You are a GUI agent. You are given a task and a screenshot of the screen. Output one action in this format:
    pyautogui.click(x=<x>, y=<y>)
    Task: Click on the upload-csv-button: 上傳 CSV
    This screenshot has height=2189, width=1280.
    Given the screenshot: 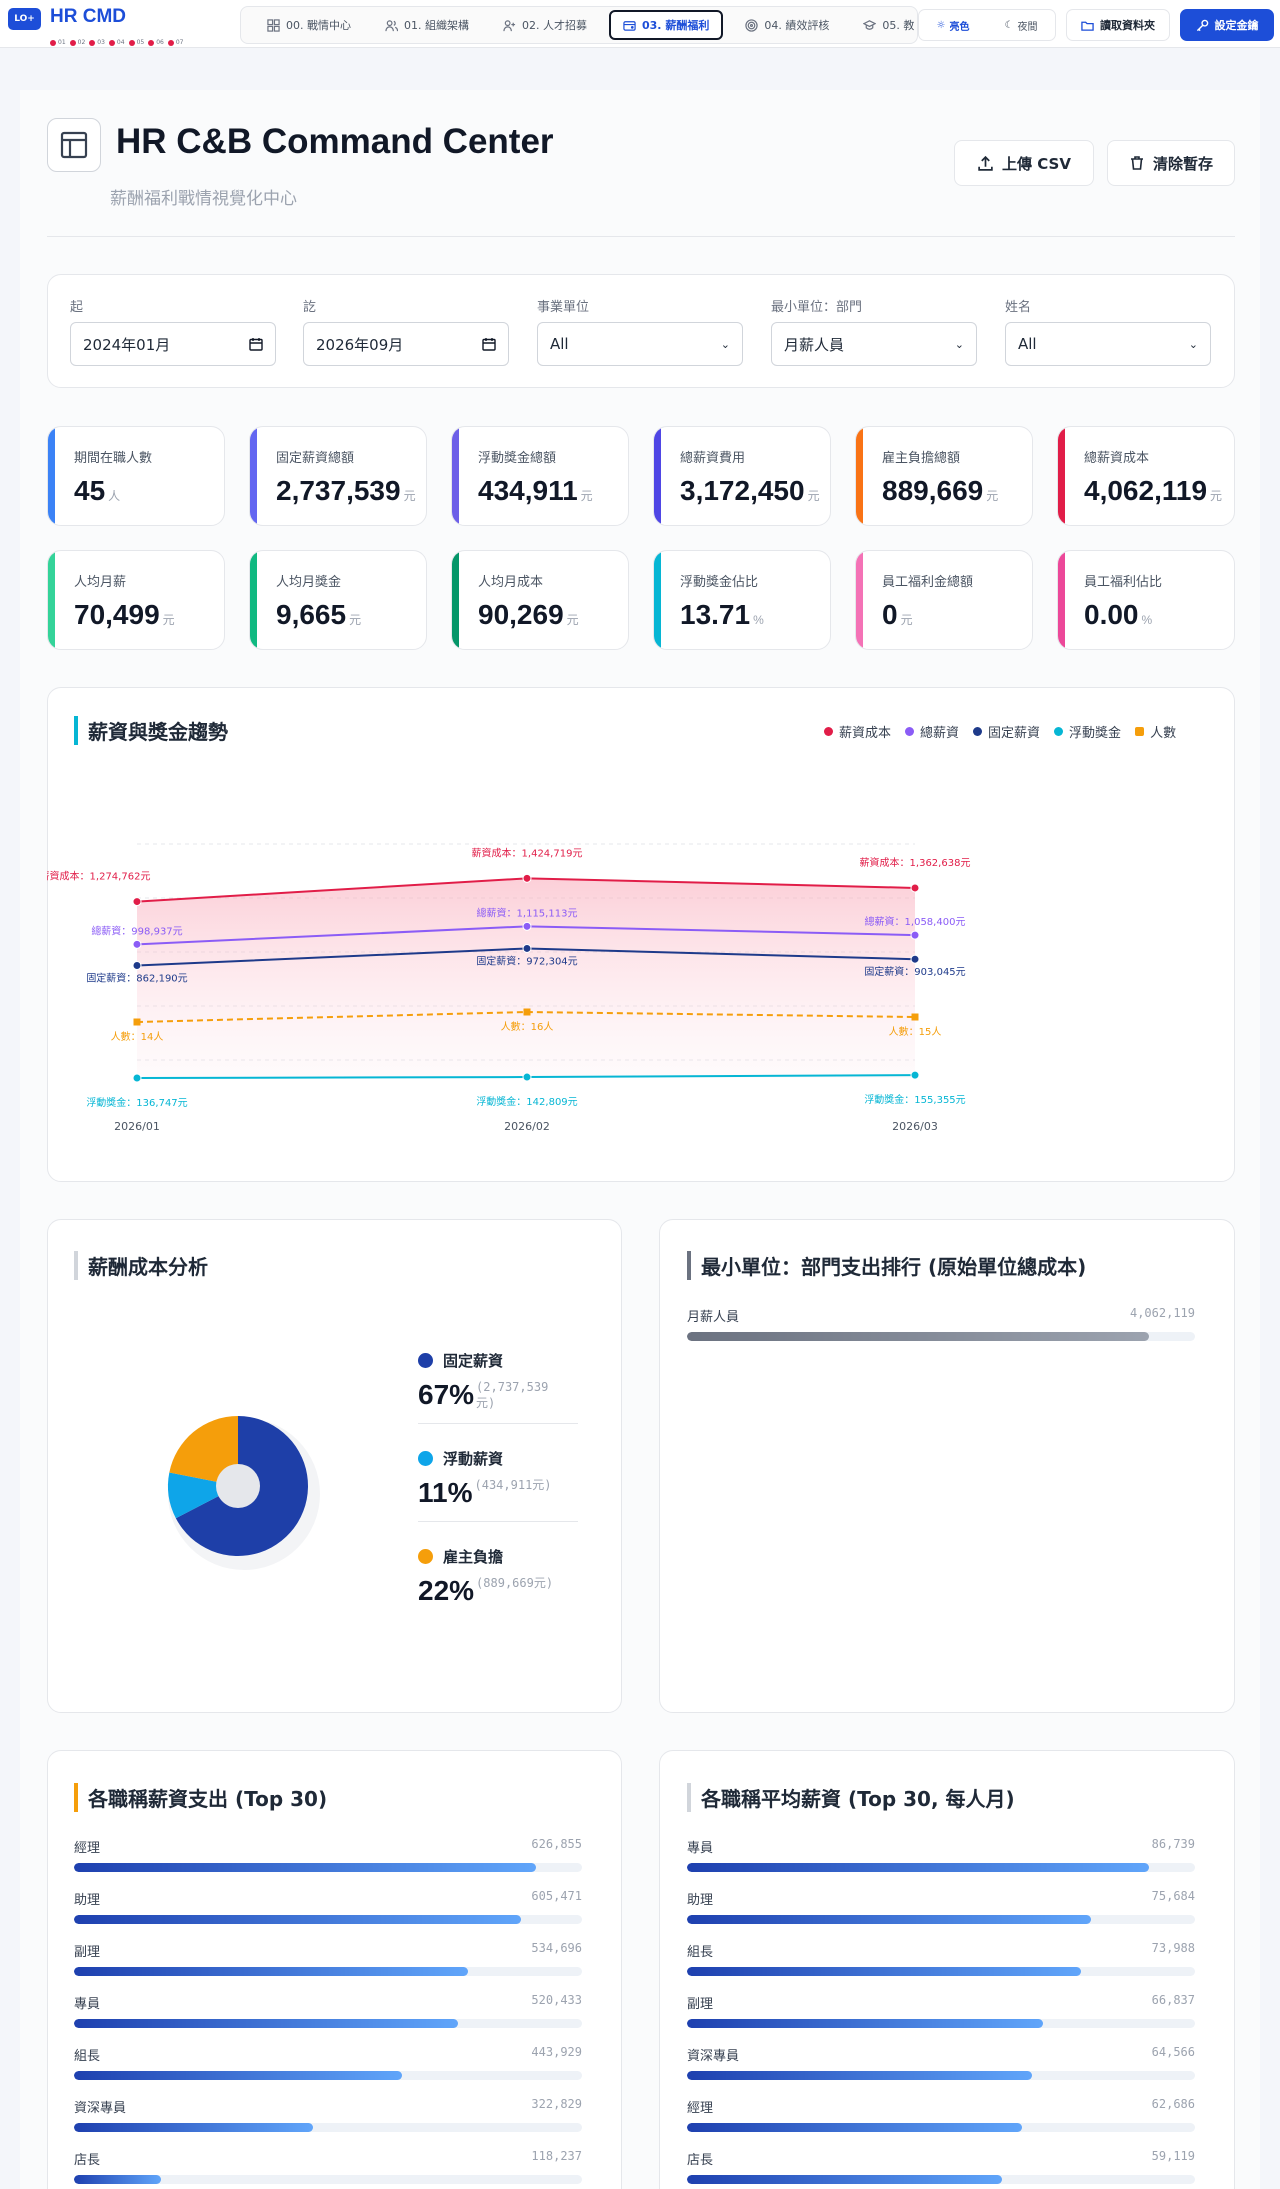 What is the action you would take?
    pyautogui.click(x=1024, y=163)
    